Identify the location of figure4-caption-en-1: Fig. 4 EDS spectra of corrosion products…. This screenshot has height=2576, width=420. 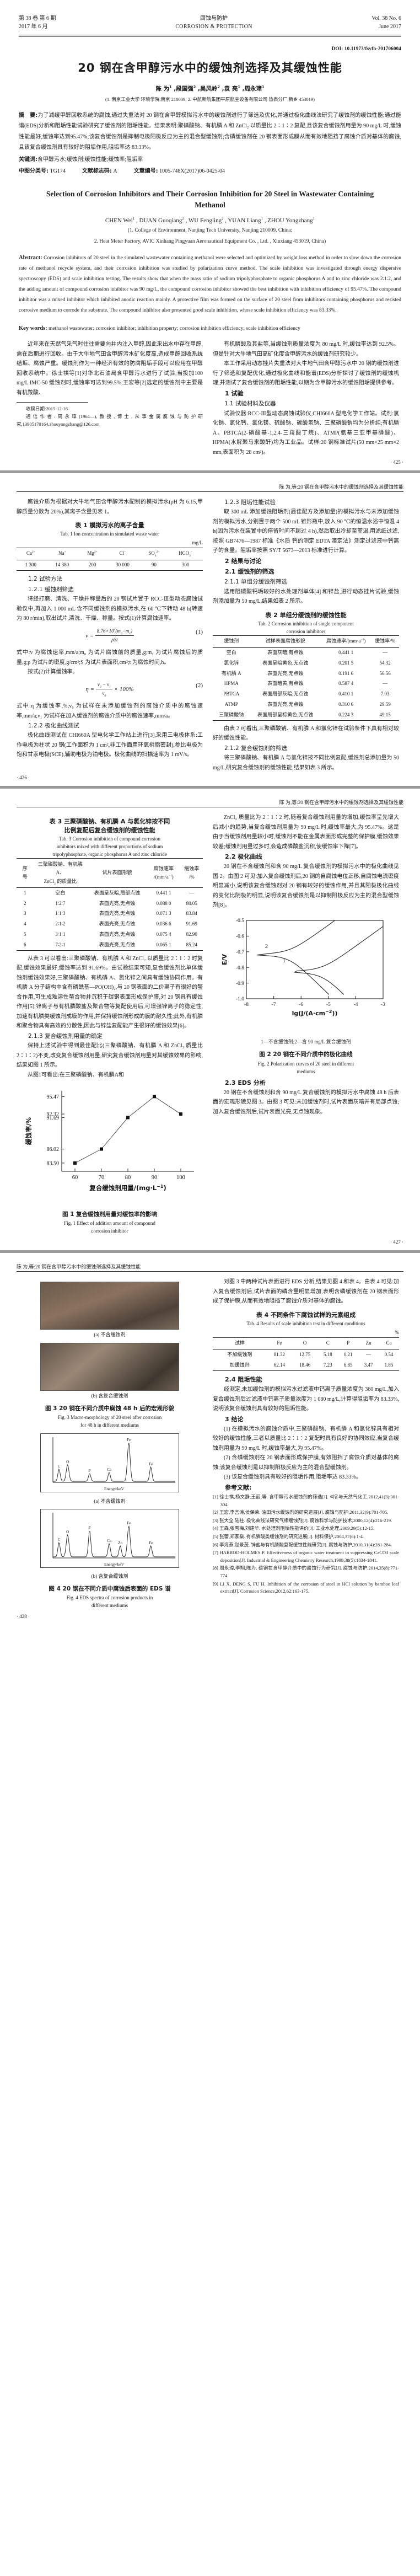
(109, 1598).